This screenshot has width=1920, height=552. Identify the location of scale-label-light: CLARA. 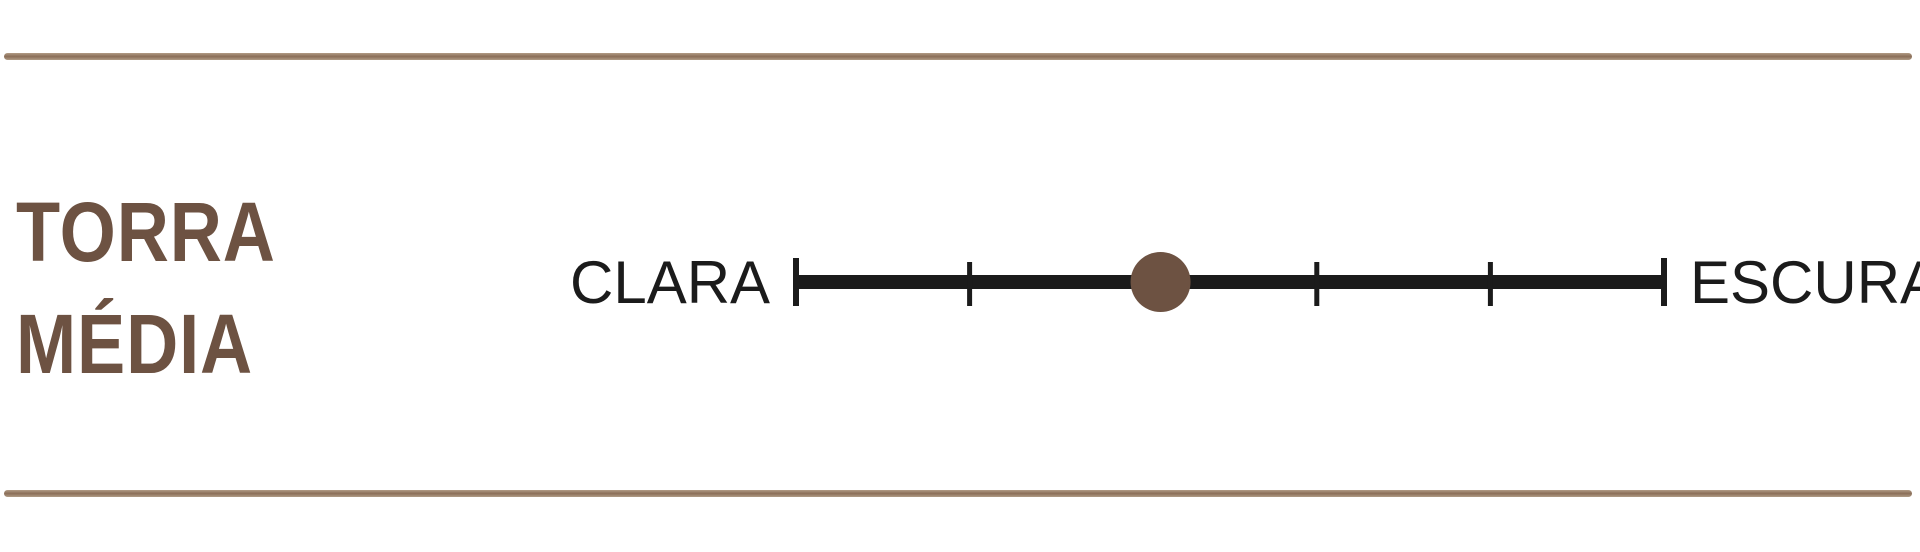
(670, 282).